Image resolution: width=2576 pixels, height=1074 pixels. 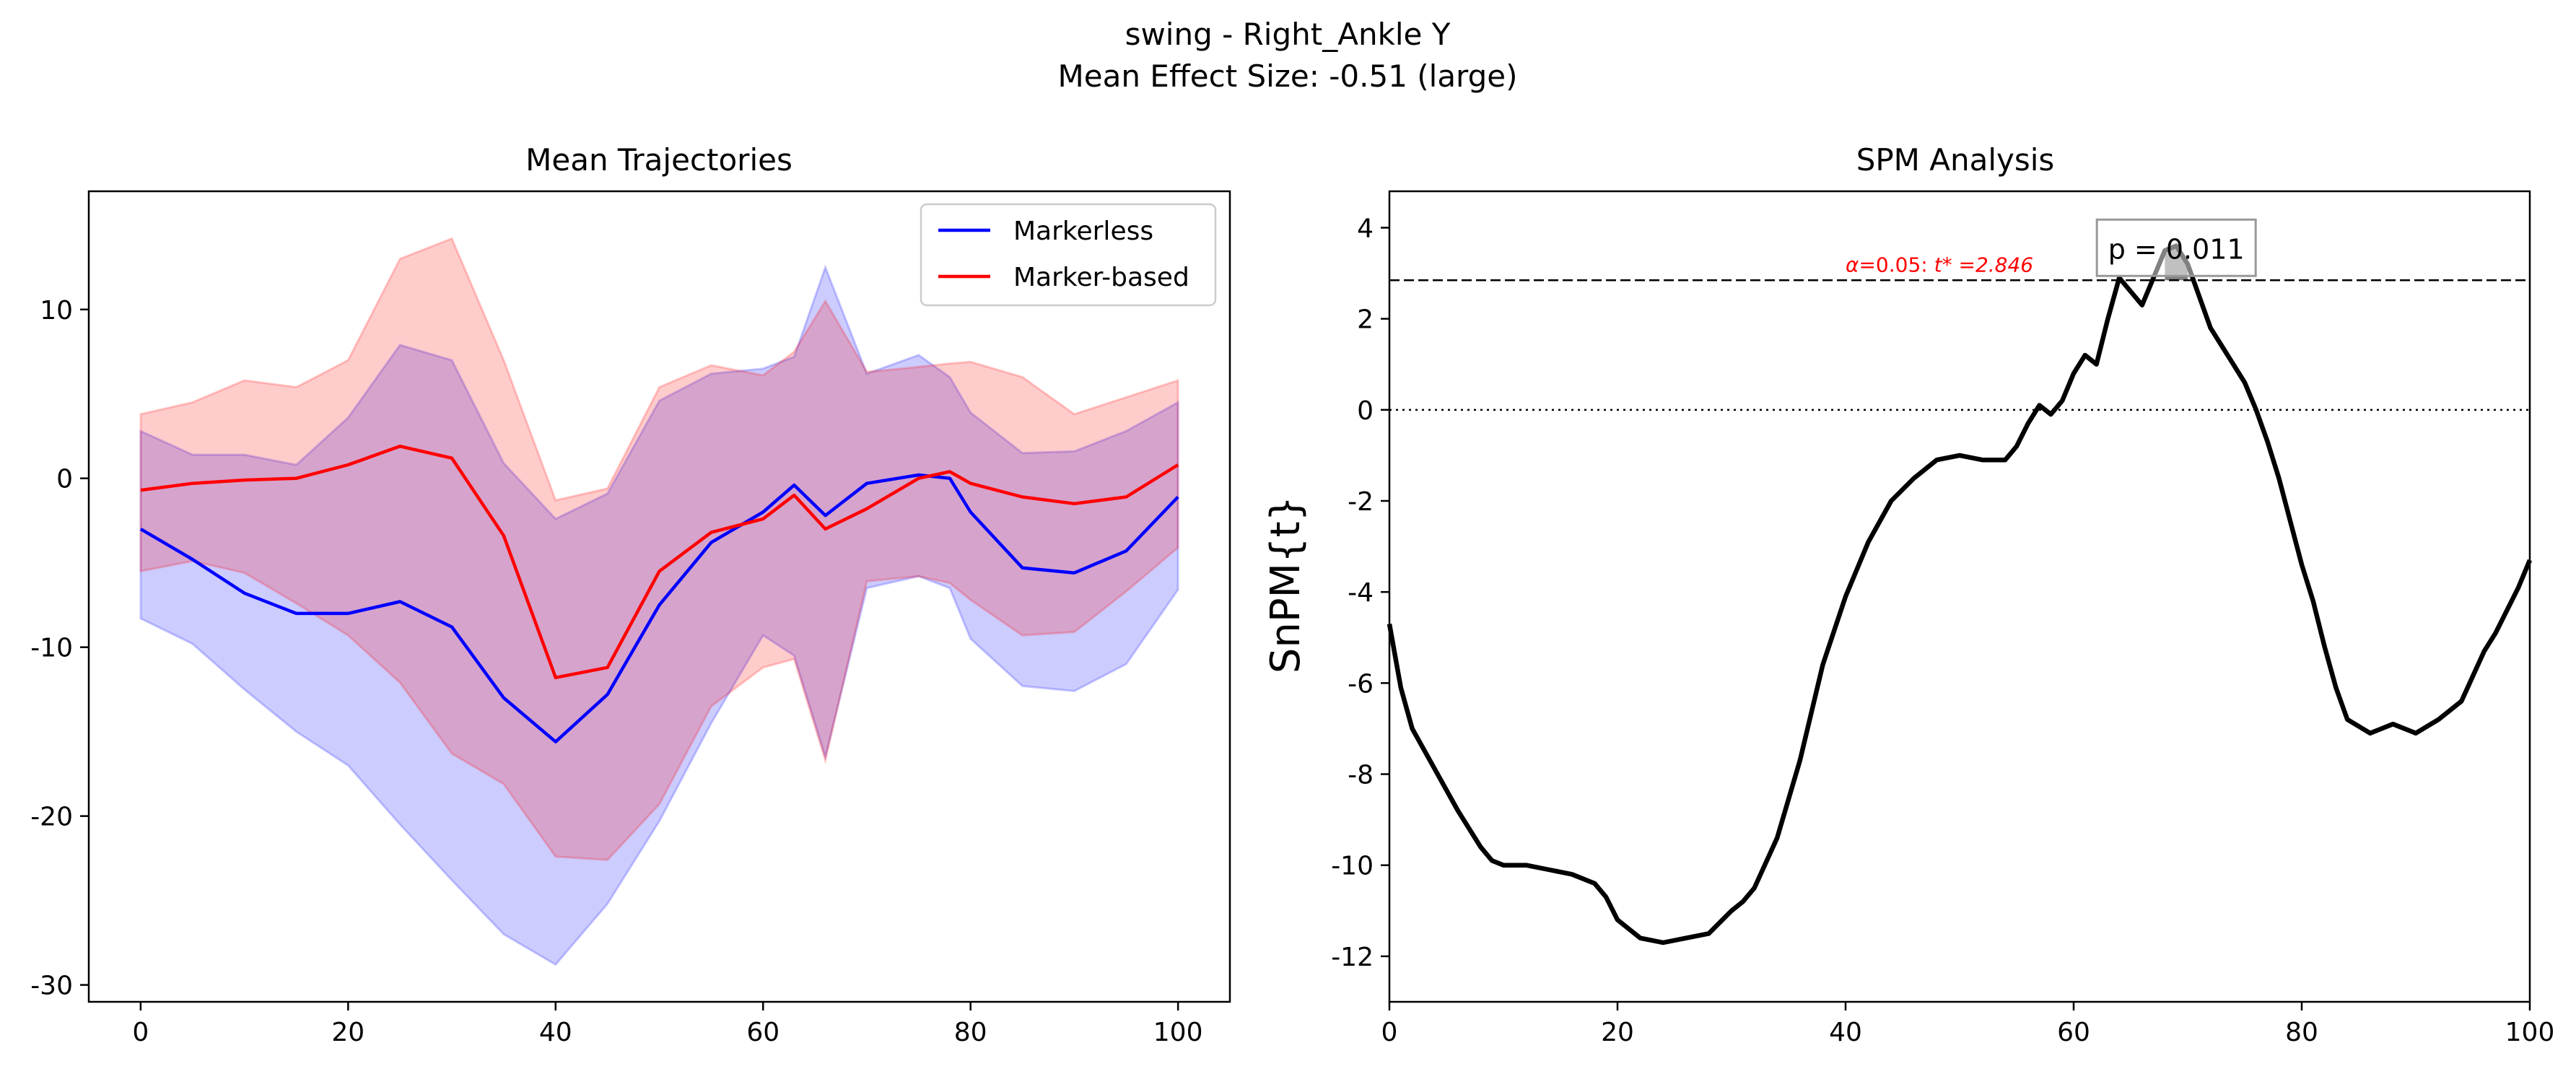 I want to click on y-tick-label: -12, so click(x=1352, y=958).